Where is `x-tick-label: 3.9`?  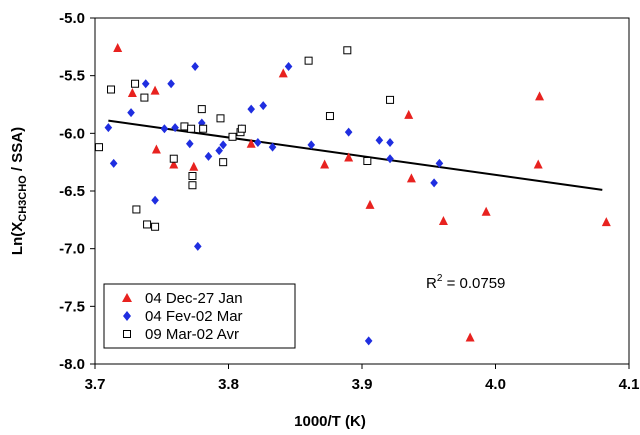 x-tick-label: 3.9 is located at coordinates (362, 384).